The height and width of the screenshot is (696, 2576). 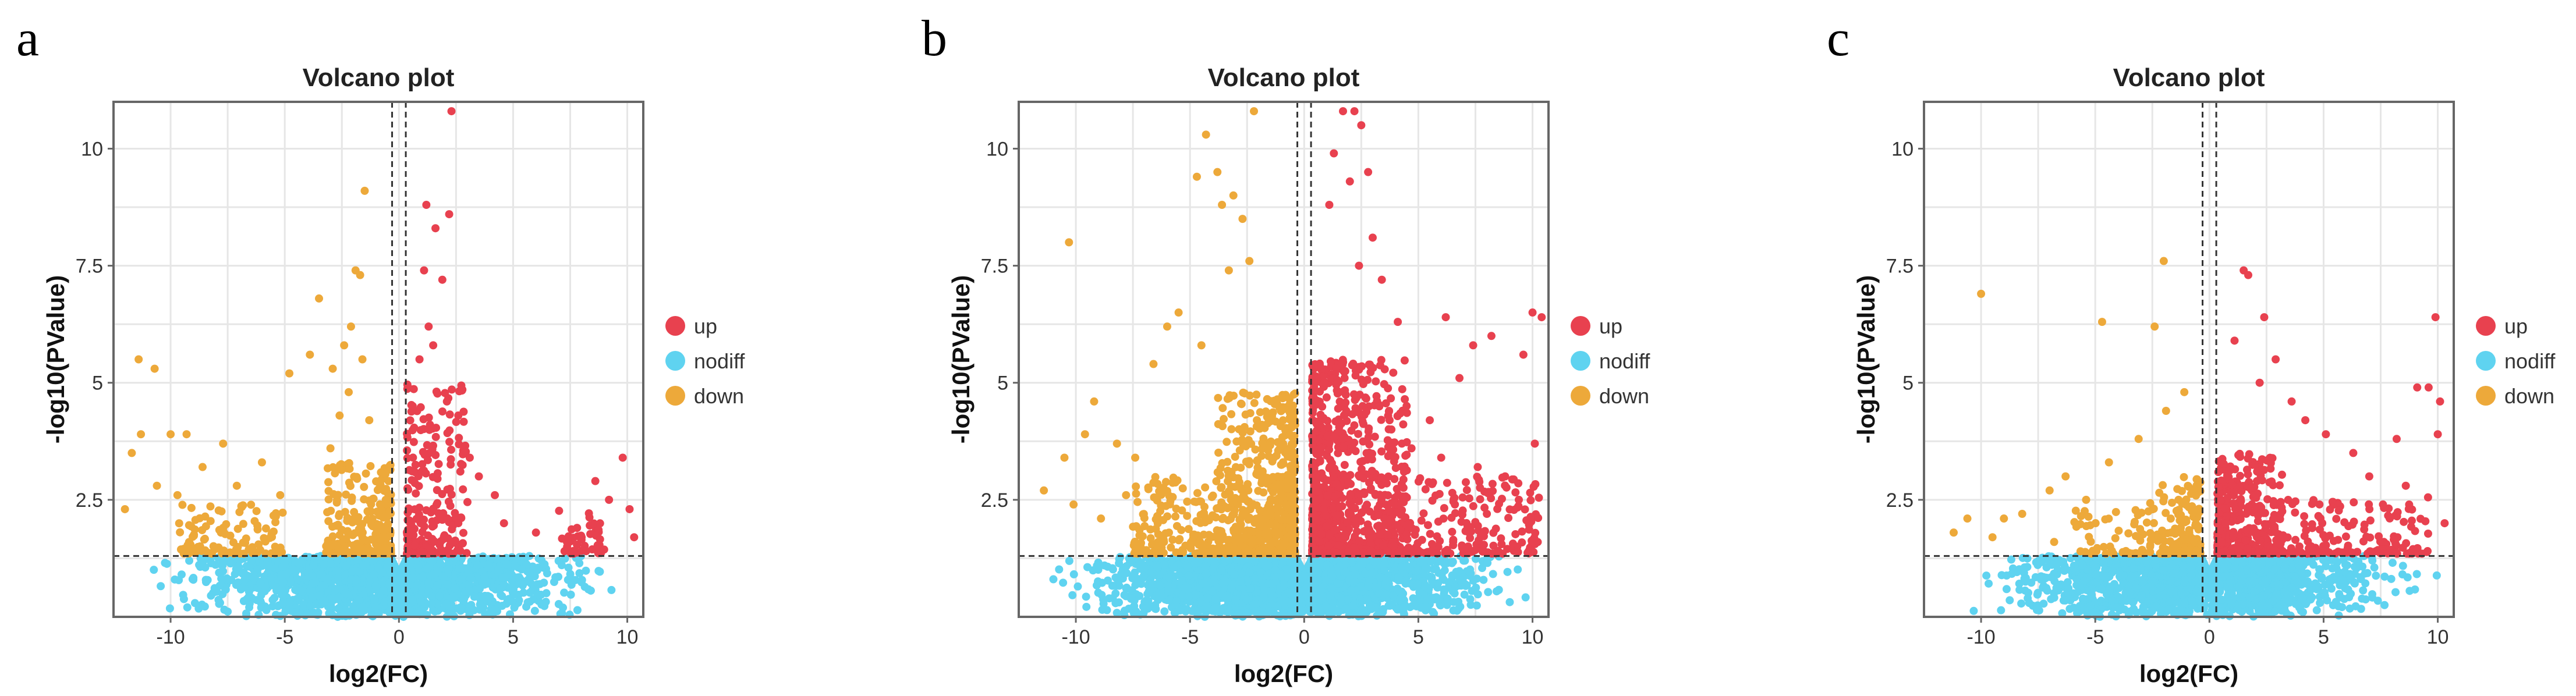 What do you see at coordinates (89, 266) in the screenshot?
I see `y-tick-label: 7.5` at bounding box center [89, 266].